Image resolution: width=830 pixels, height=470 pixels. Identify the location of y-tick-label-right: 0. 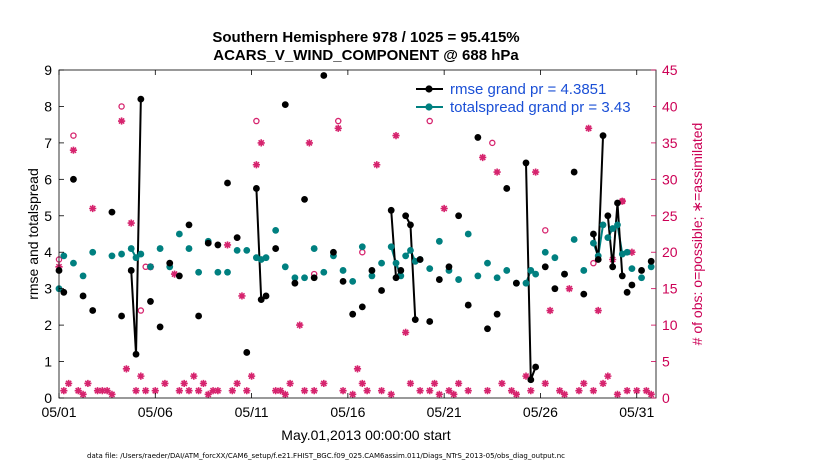
(666, 398).